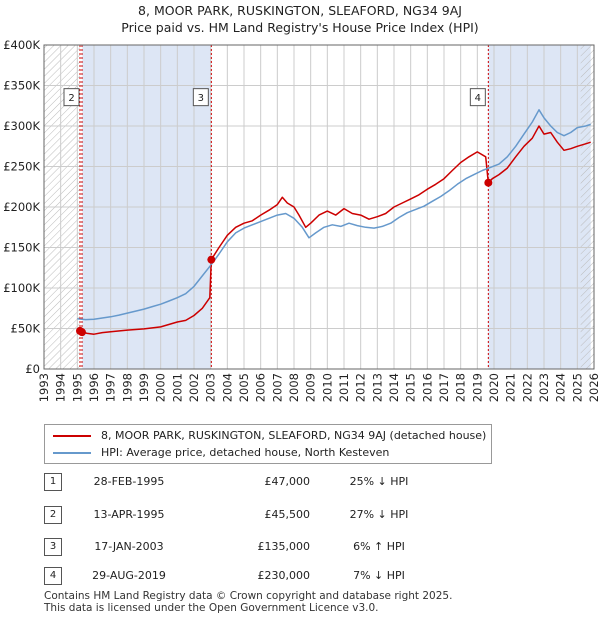 The width and height of the screenshot is (600, 620). I want to click on transaction-row: 2 13-APR-1995 £45,500 27% ↓ HPI, so click(264, 515).